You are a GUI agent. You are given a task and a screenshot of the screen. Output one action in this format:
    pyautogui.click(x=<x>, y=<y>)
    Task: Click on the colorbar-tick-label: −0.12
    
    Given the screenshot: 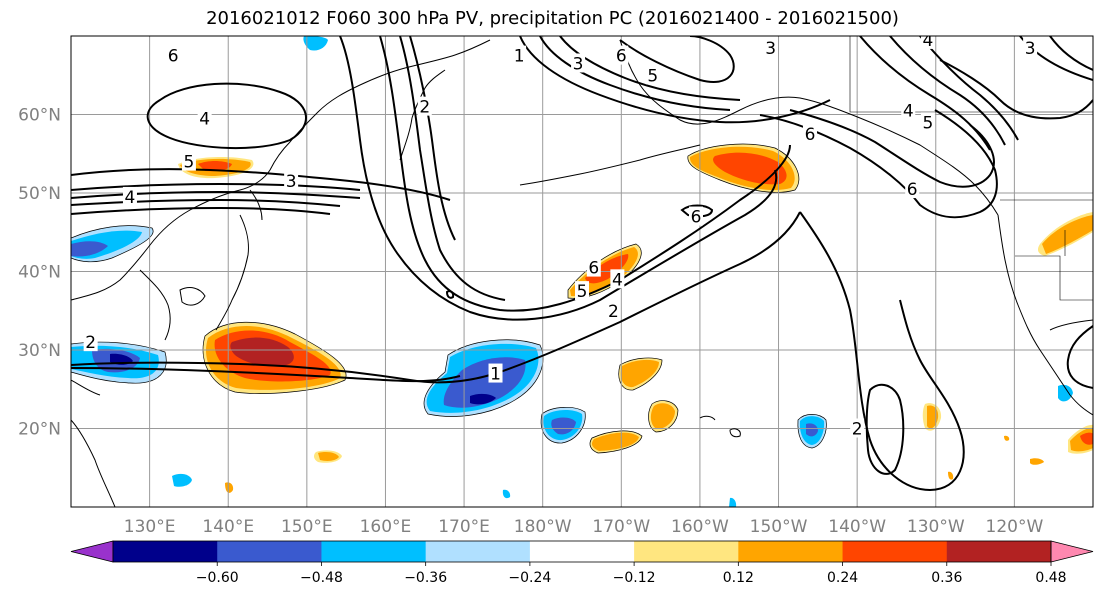 What is the action you would take?
    pyautogui.click(x=634, y=578)
    